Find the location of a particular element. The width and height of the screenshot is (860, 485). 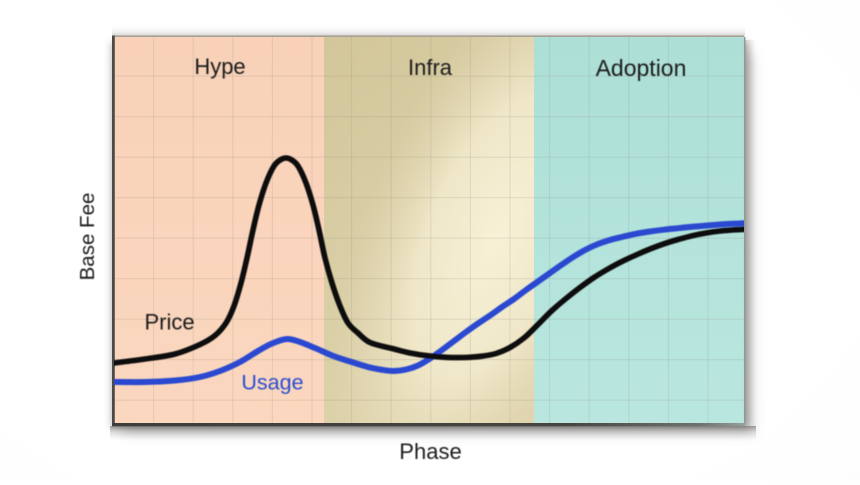

svg-text: Price is located at coordinates (170, 321).